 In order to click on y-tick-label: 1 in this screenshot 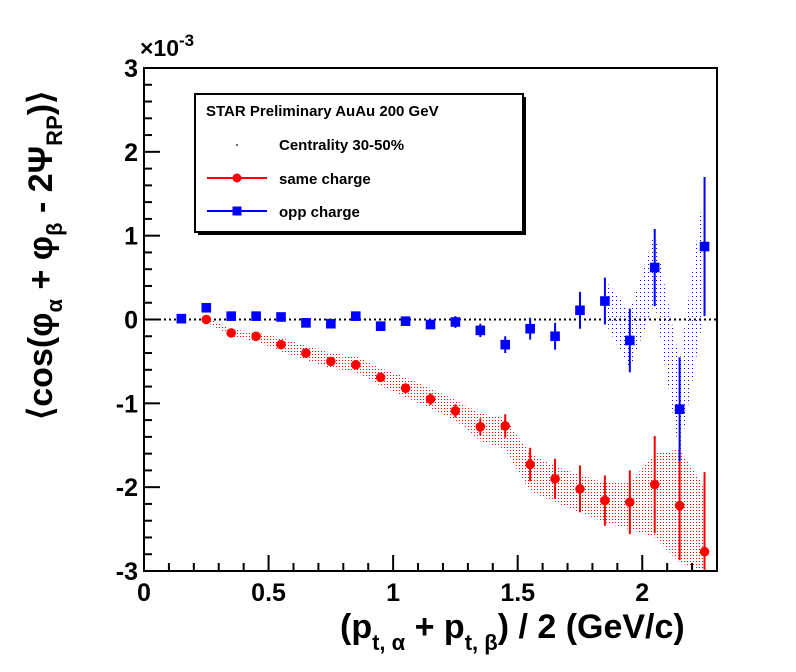, I will do `click(131, 237)`.